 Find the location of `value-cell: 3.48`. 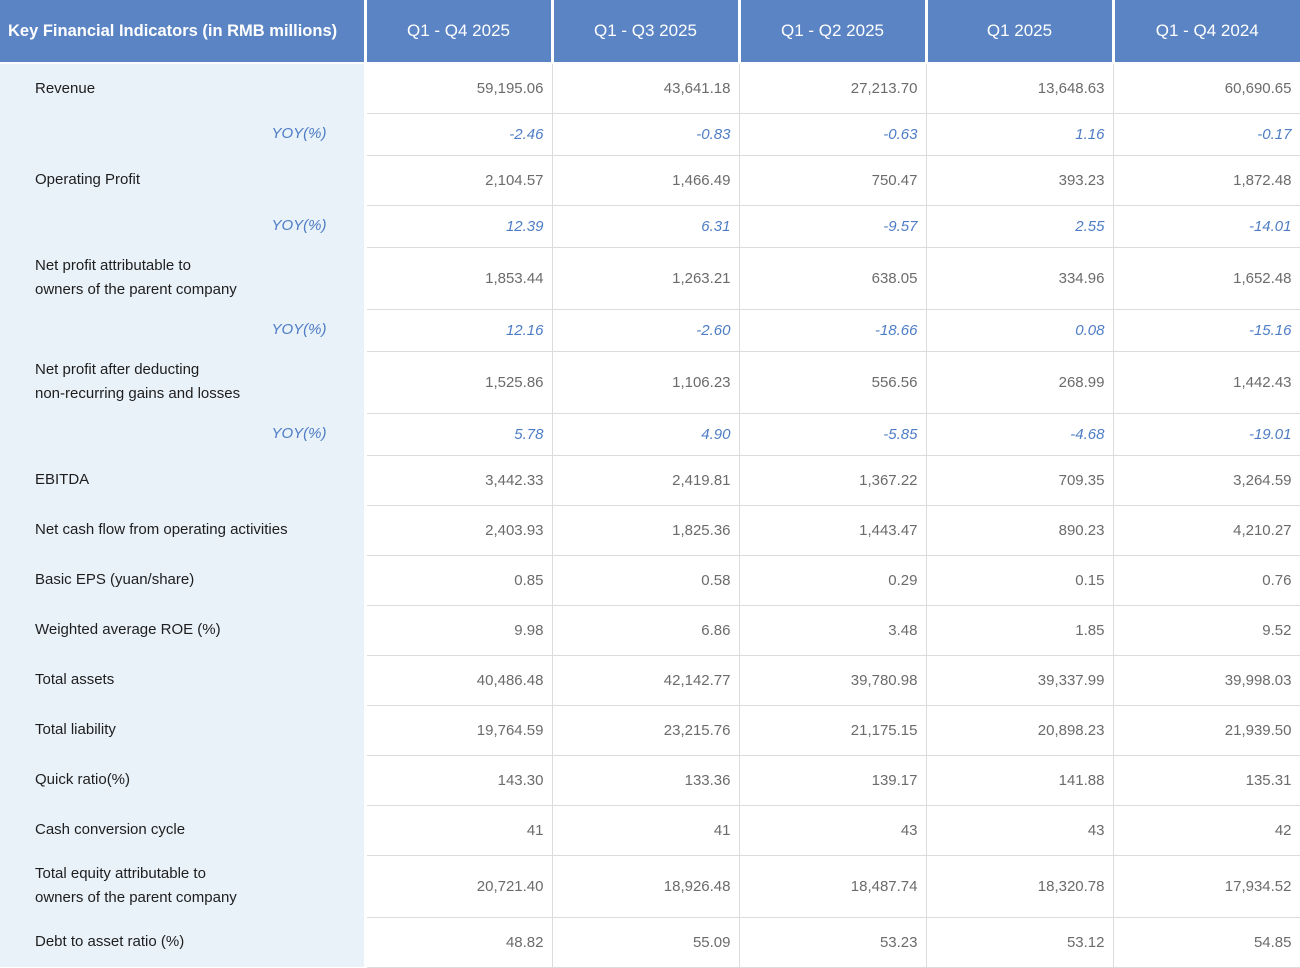

value-cell: 3.48 is located at coordinates (832, 630).